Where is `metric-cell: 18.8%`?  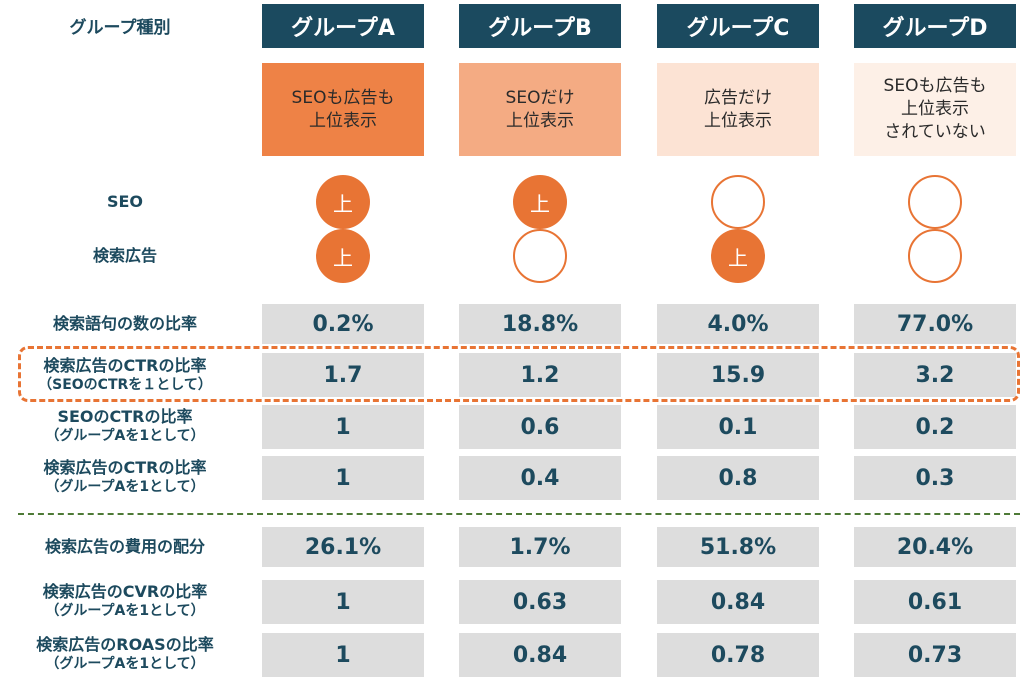
metric-cell: 18.8% is located at coordinates (540, 324).